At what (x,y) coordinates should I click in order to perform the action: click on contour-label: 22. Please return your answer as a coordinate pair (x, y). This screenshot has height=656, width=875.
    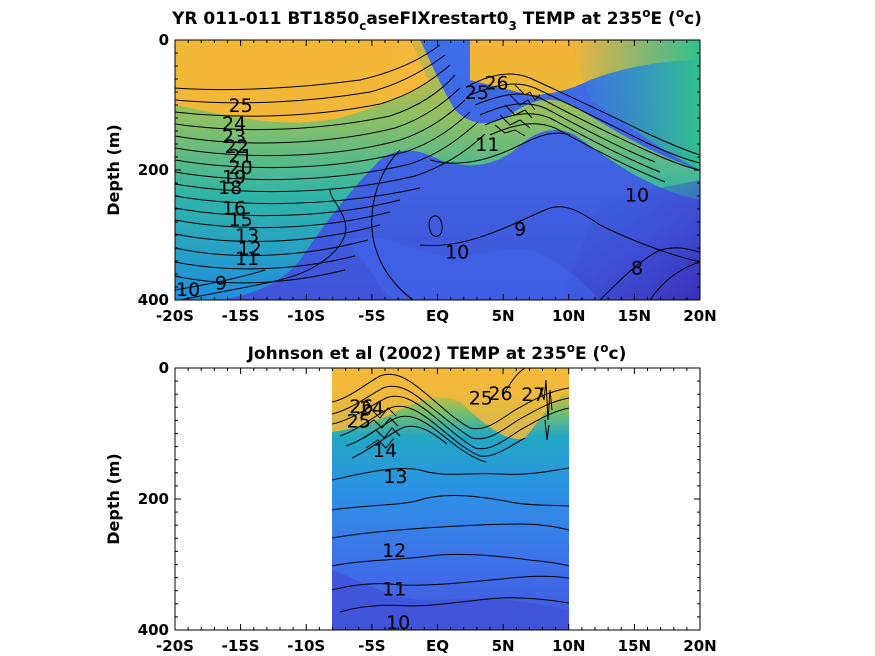
    Looking at the image, I should click on (237, 147).